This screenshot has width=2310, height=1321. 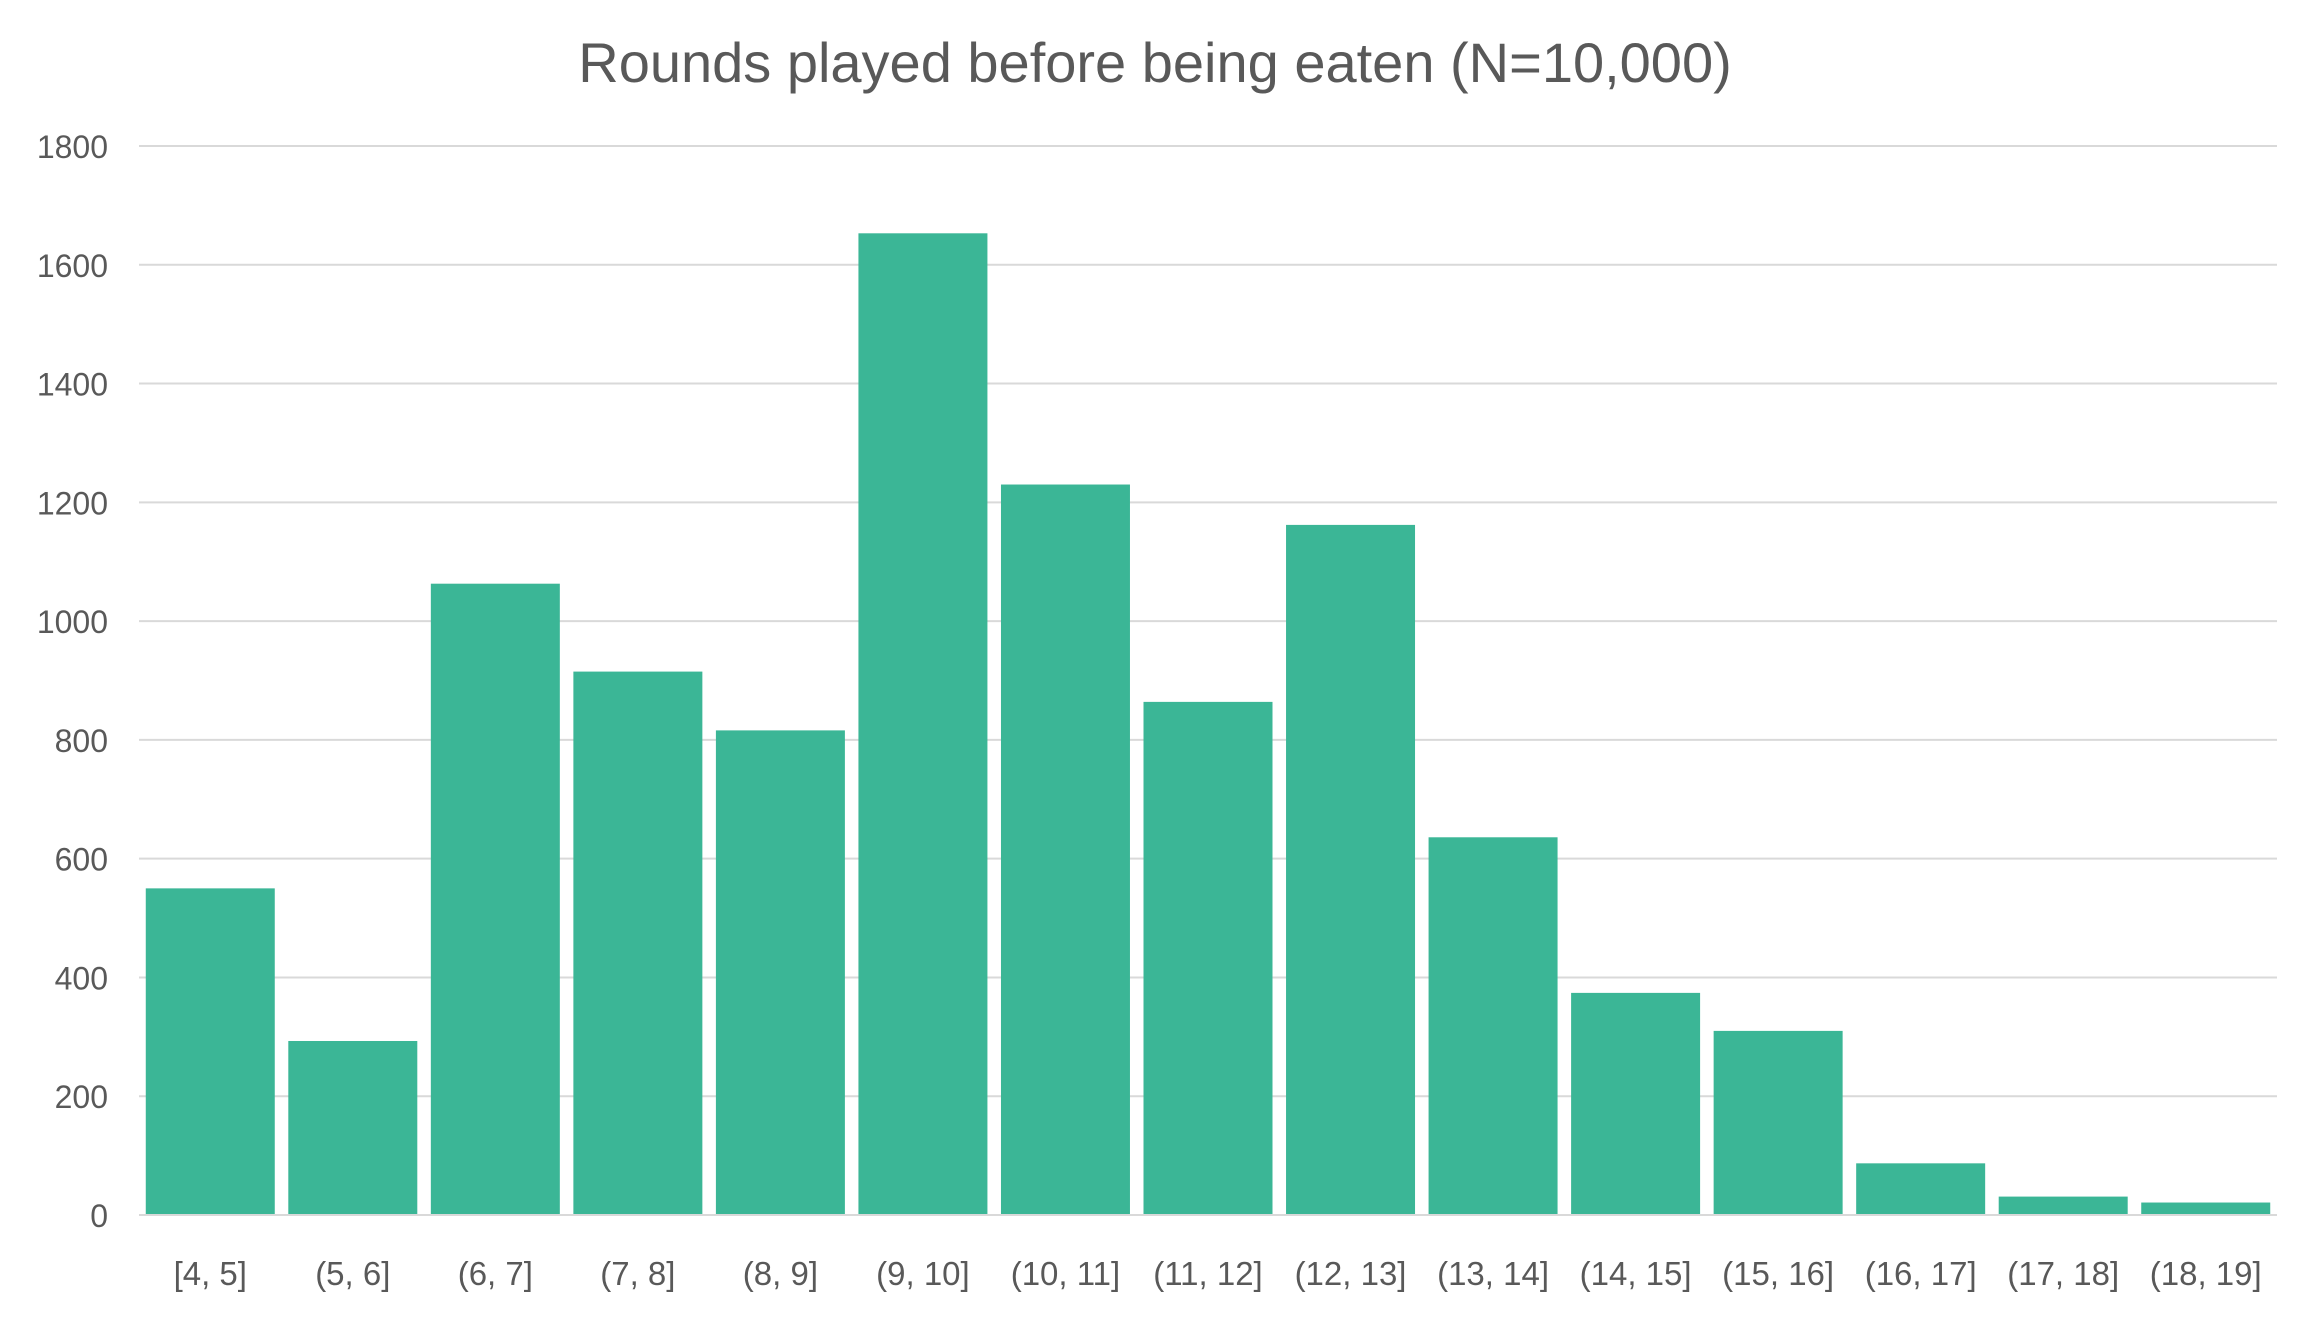 What do you see at coordinates (780, 1273) in the screenshot?
I see `x-tick-label: (8, 9]` at bounding box center [780, 1273].